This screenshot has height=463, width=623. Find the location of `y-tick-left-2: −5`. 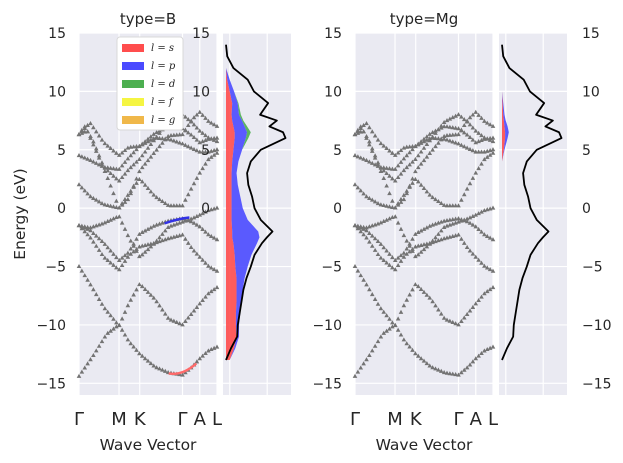

y-tick-left-2: −5 is located at coordinates (55, 268).